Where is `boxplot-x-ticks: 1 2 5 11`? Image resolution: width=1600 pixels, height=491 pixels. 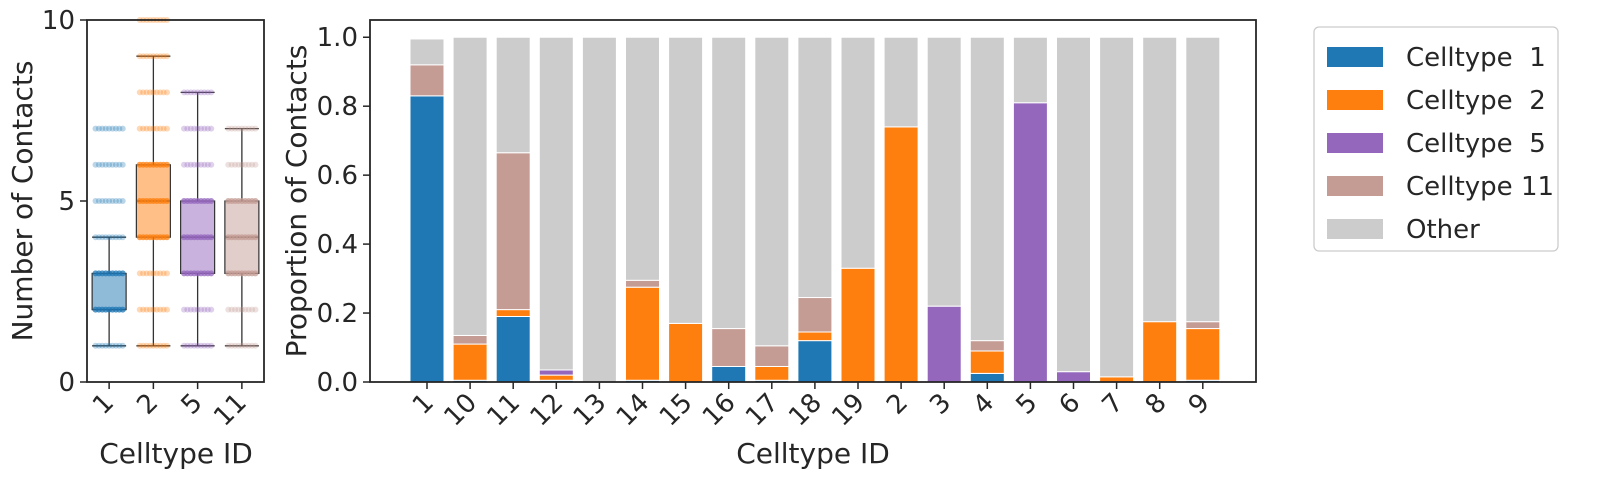
boxplot-x-ticks: 1 2 5 11 is located at coordinates (170, 407).